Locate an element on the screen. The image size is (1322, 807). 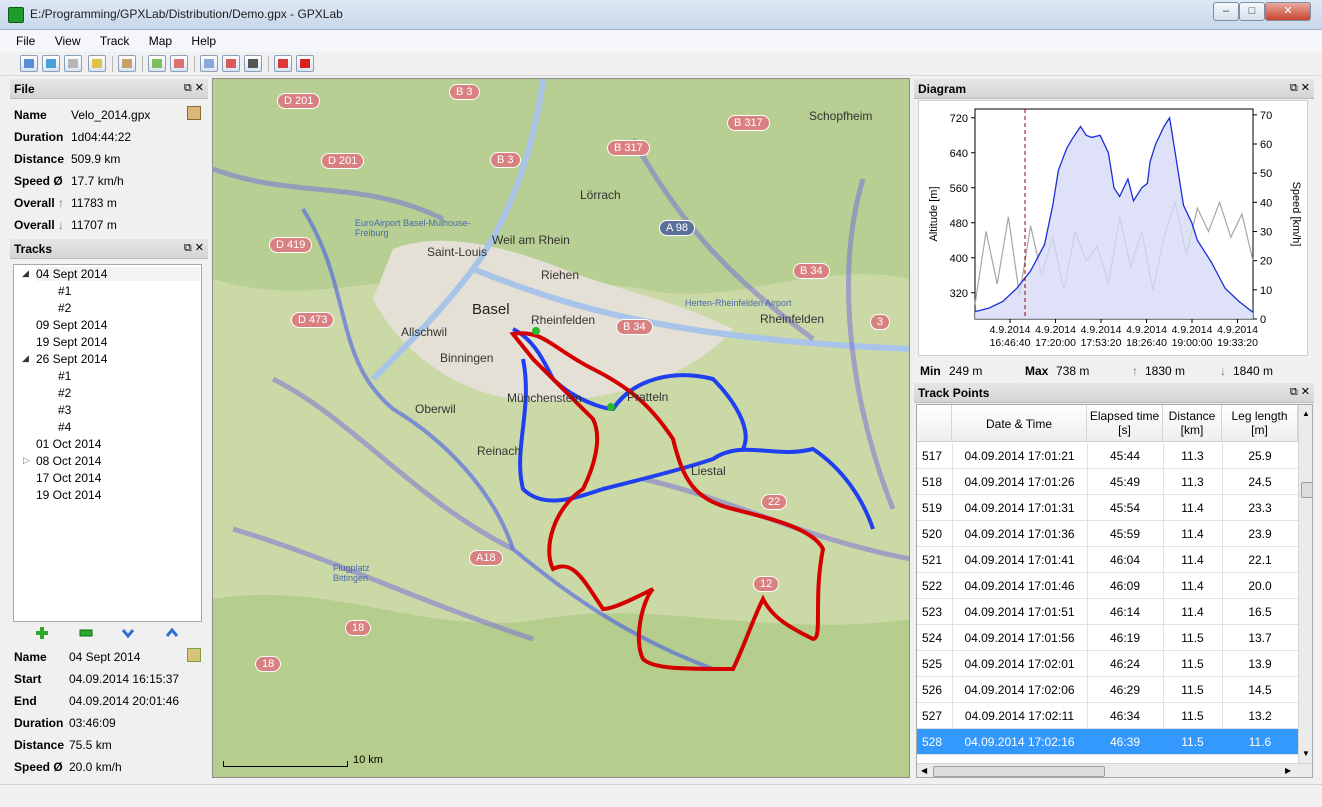
column-header-elapsed: Elapsed time [s] is located at coordinates (1125, 423).